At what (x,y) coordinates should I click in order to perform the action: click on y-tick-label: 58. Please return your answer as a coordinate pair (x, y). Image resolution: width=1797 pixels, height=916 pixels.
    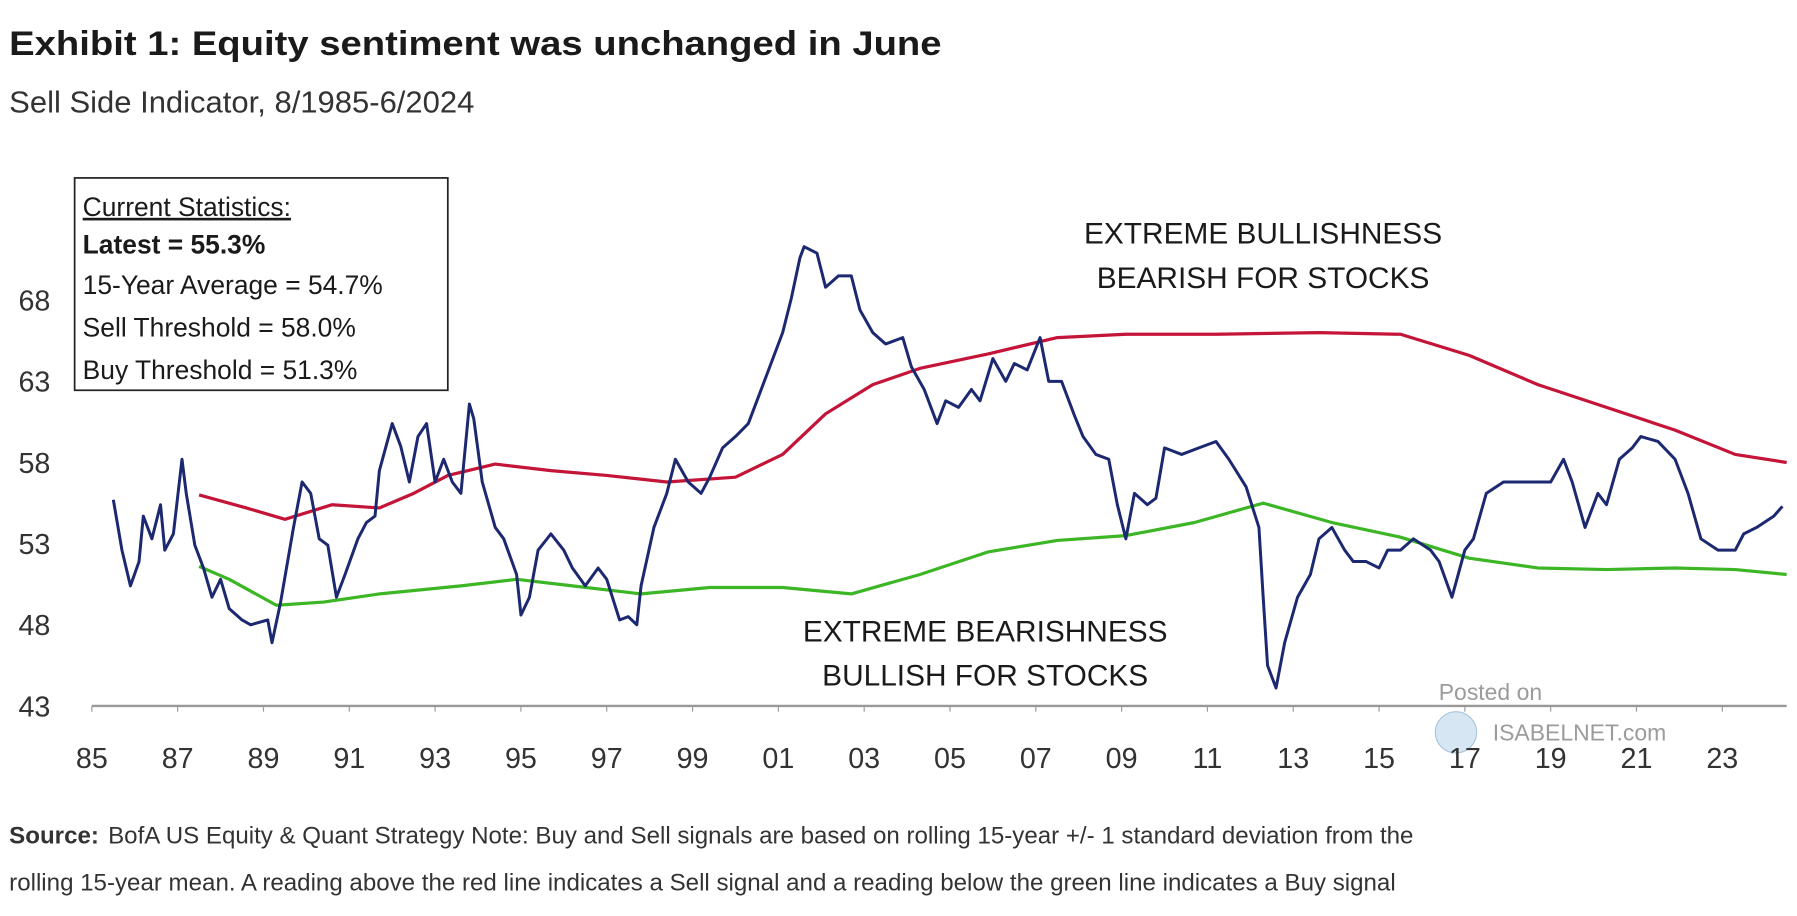
    Looking at the image, I should click on (34, 464).